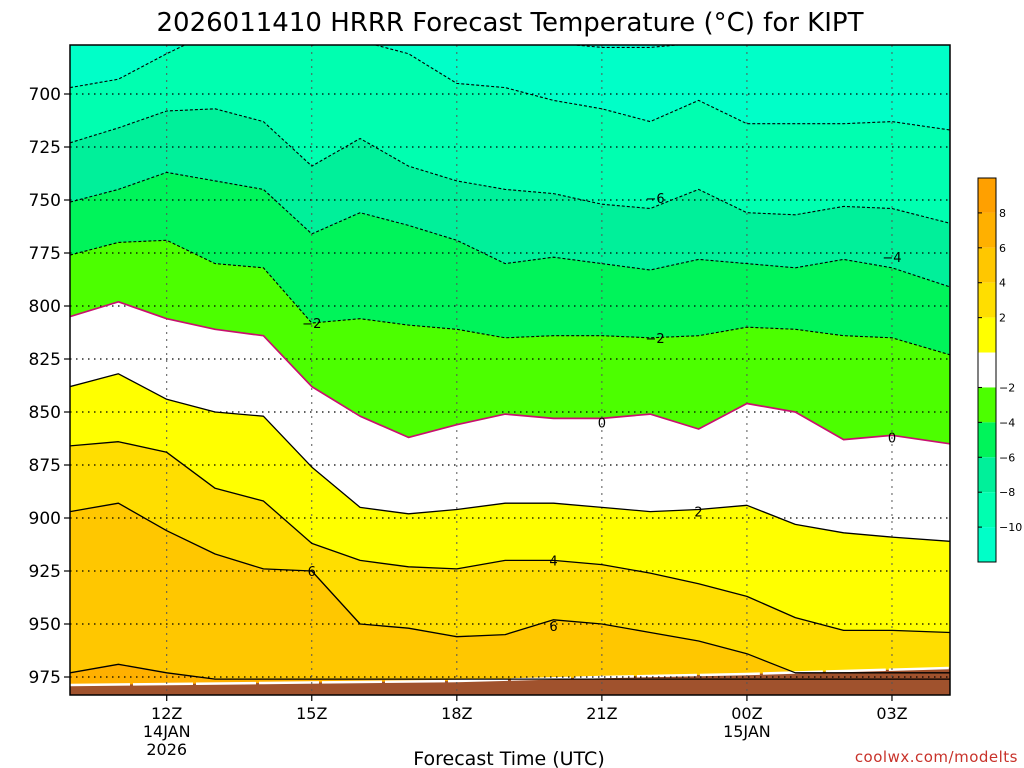 Image resolution: width=1024 pixels, height=768 pixels. What do you see at coordinates (1007, 422) in the screenshot?
I see `colorbar-label: −4` at bounding box center [1007, 422].